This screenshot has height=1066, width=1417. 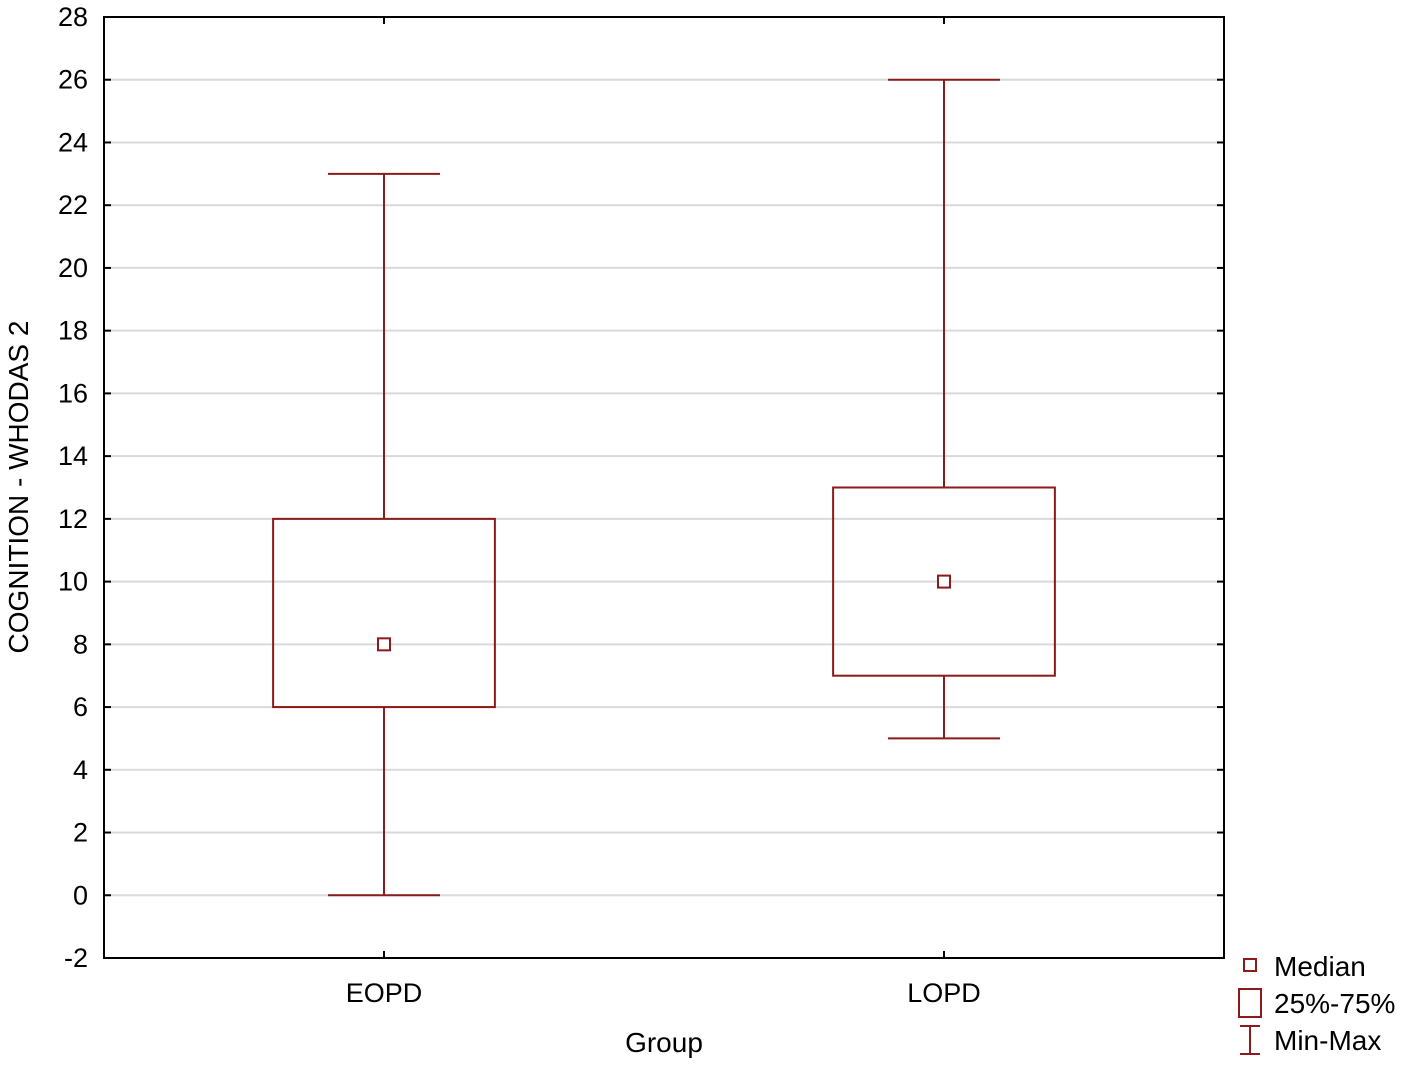 I want to click on y-tick-label: -2, so click(x=76, y=958).